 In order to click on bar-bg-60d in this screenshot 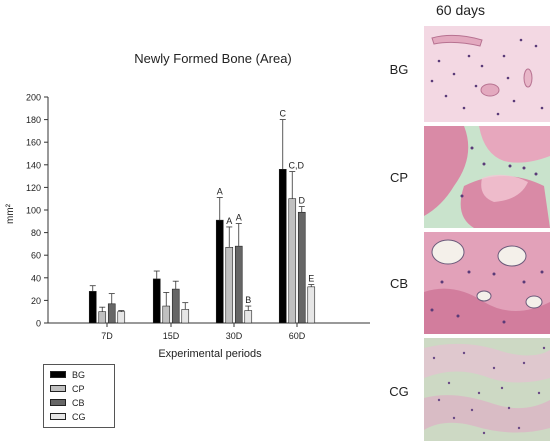, I will do `click(282, 246)`.